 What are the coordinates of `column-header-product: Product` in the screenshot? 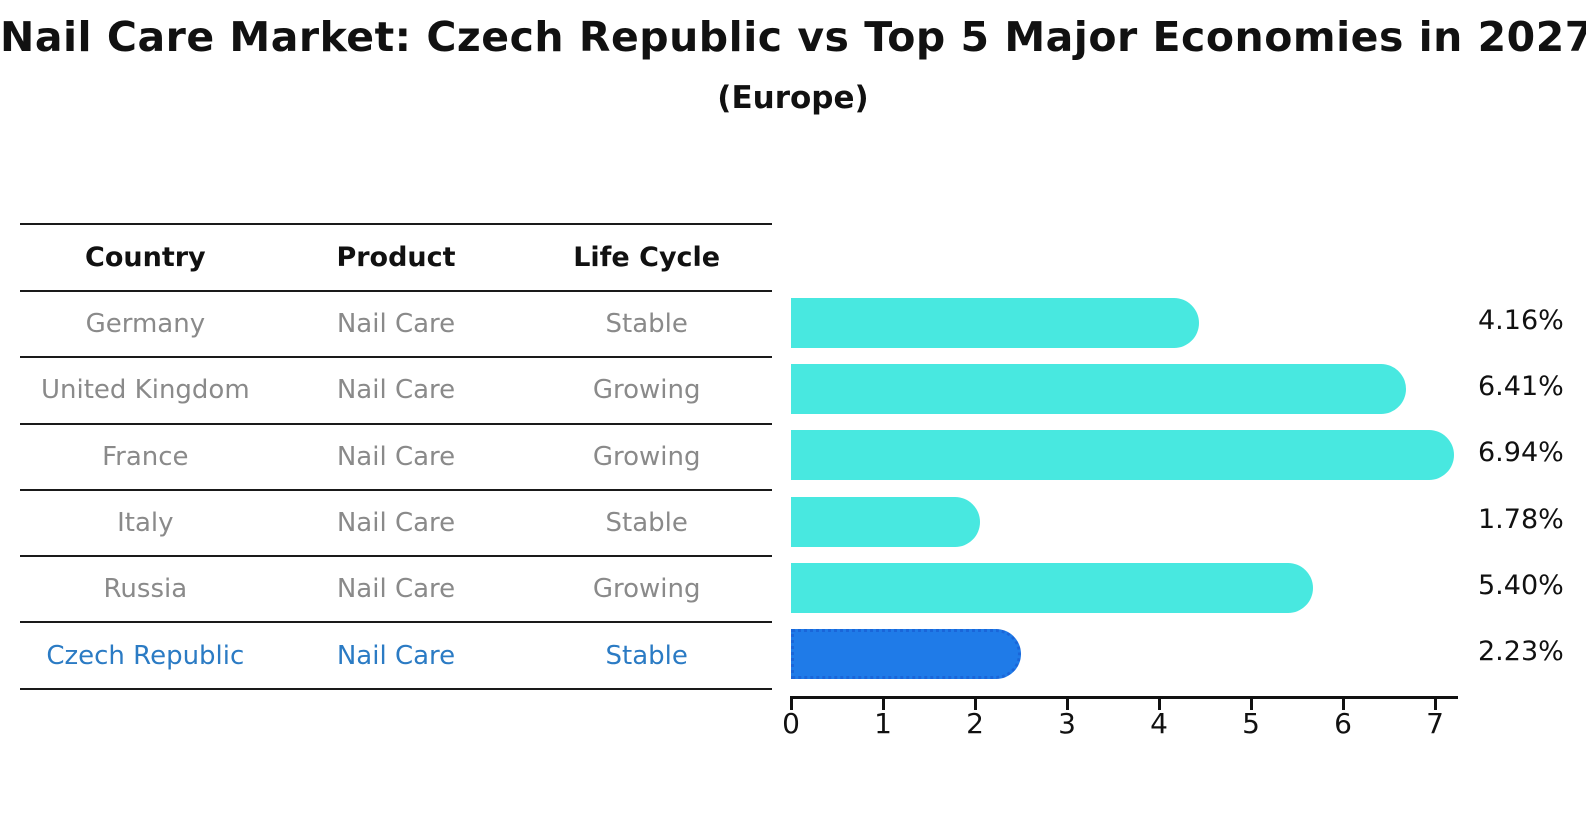 It's located at (396, 257).